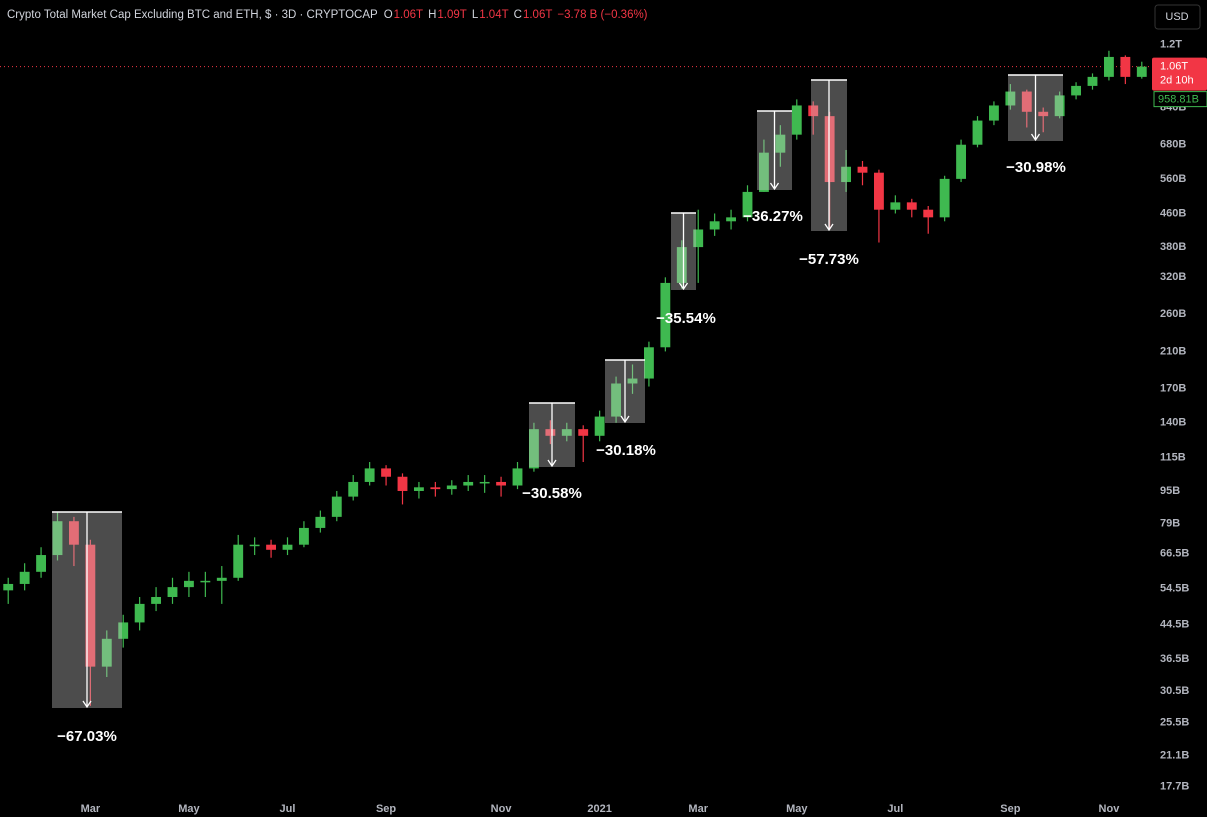 Image resolution: width=1207 pixels, height=817 pixels. Describe the element at coordinates (1170, 491) in the screenshot. I see `y-tick-label: 95B` at that location.